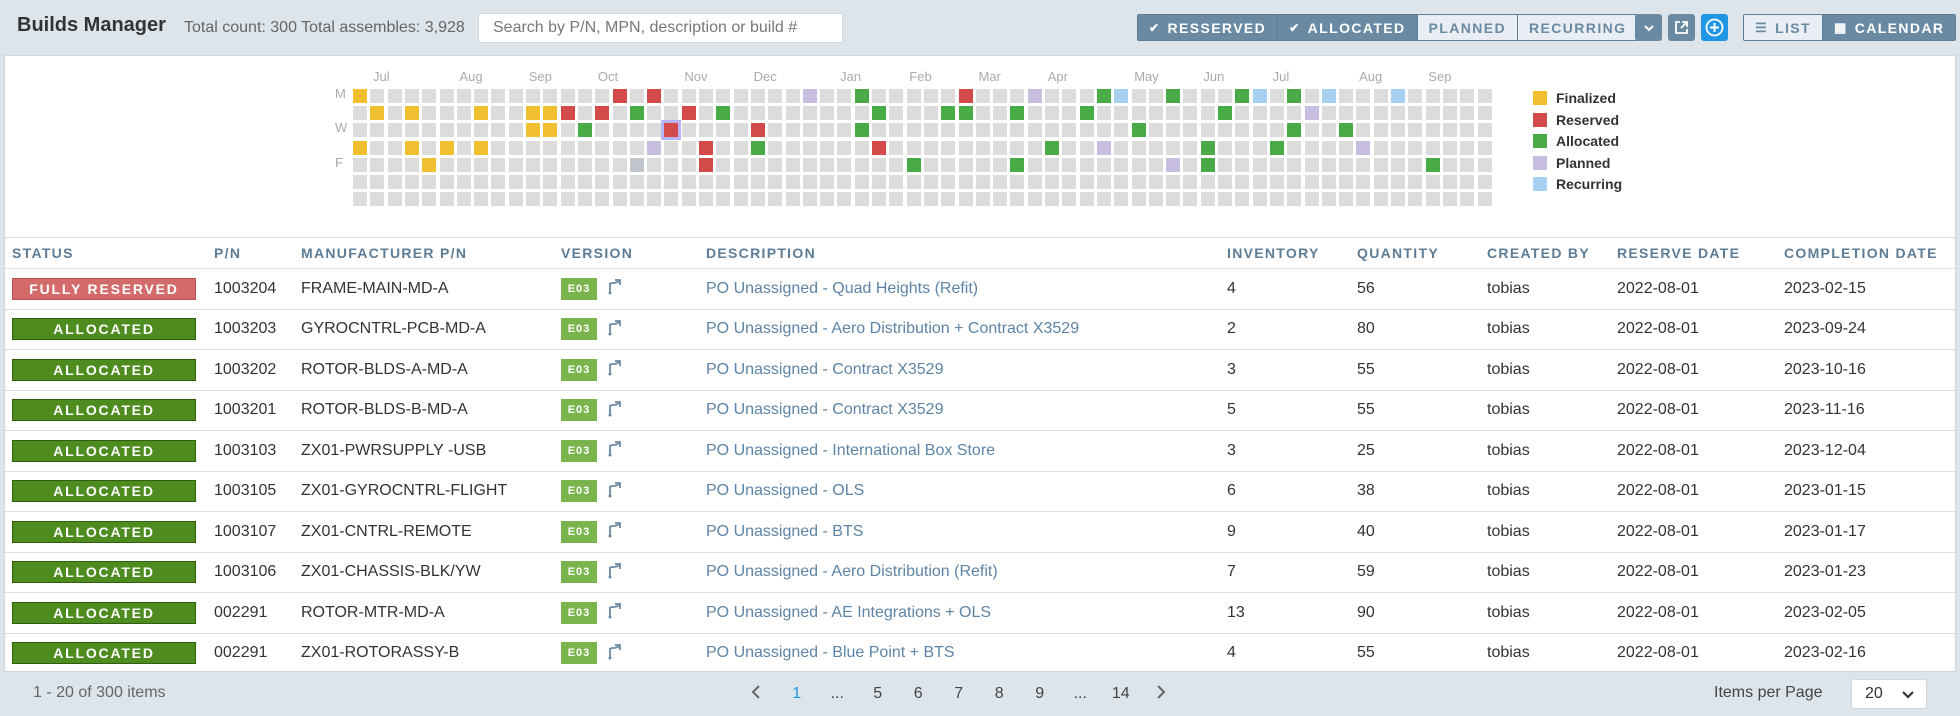 The image size is (1960, 716). I want to click on description-link: PO Unassigned - Quad Heights (Refit), so click(842, 288).